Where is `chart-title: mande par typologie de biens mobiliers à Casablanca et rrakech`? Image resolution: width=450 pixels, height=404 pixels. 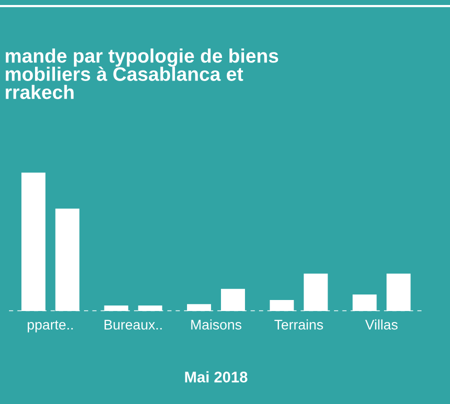
chart-title: mande par typologie de biens mobiliers à Casablanca et rrakech is located at coordinates (142, 74).